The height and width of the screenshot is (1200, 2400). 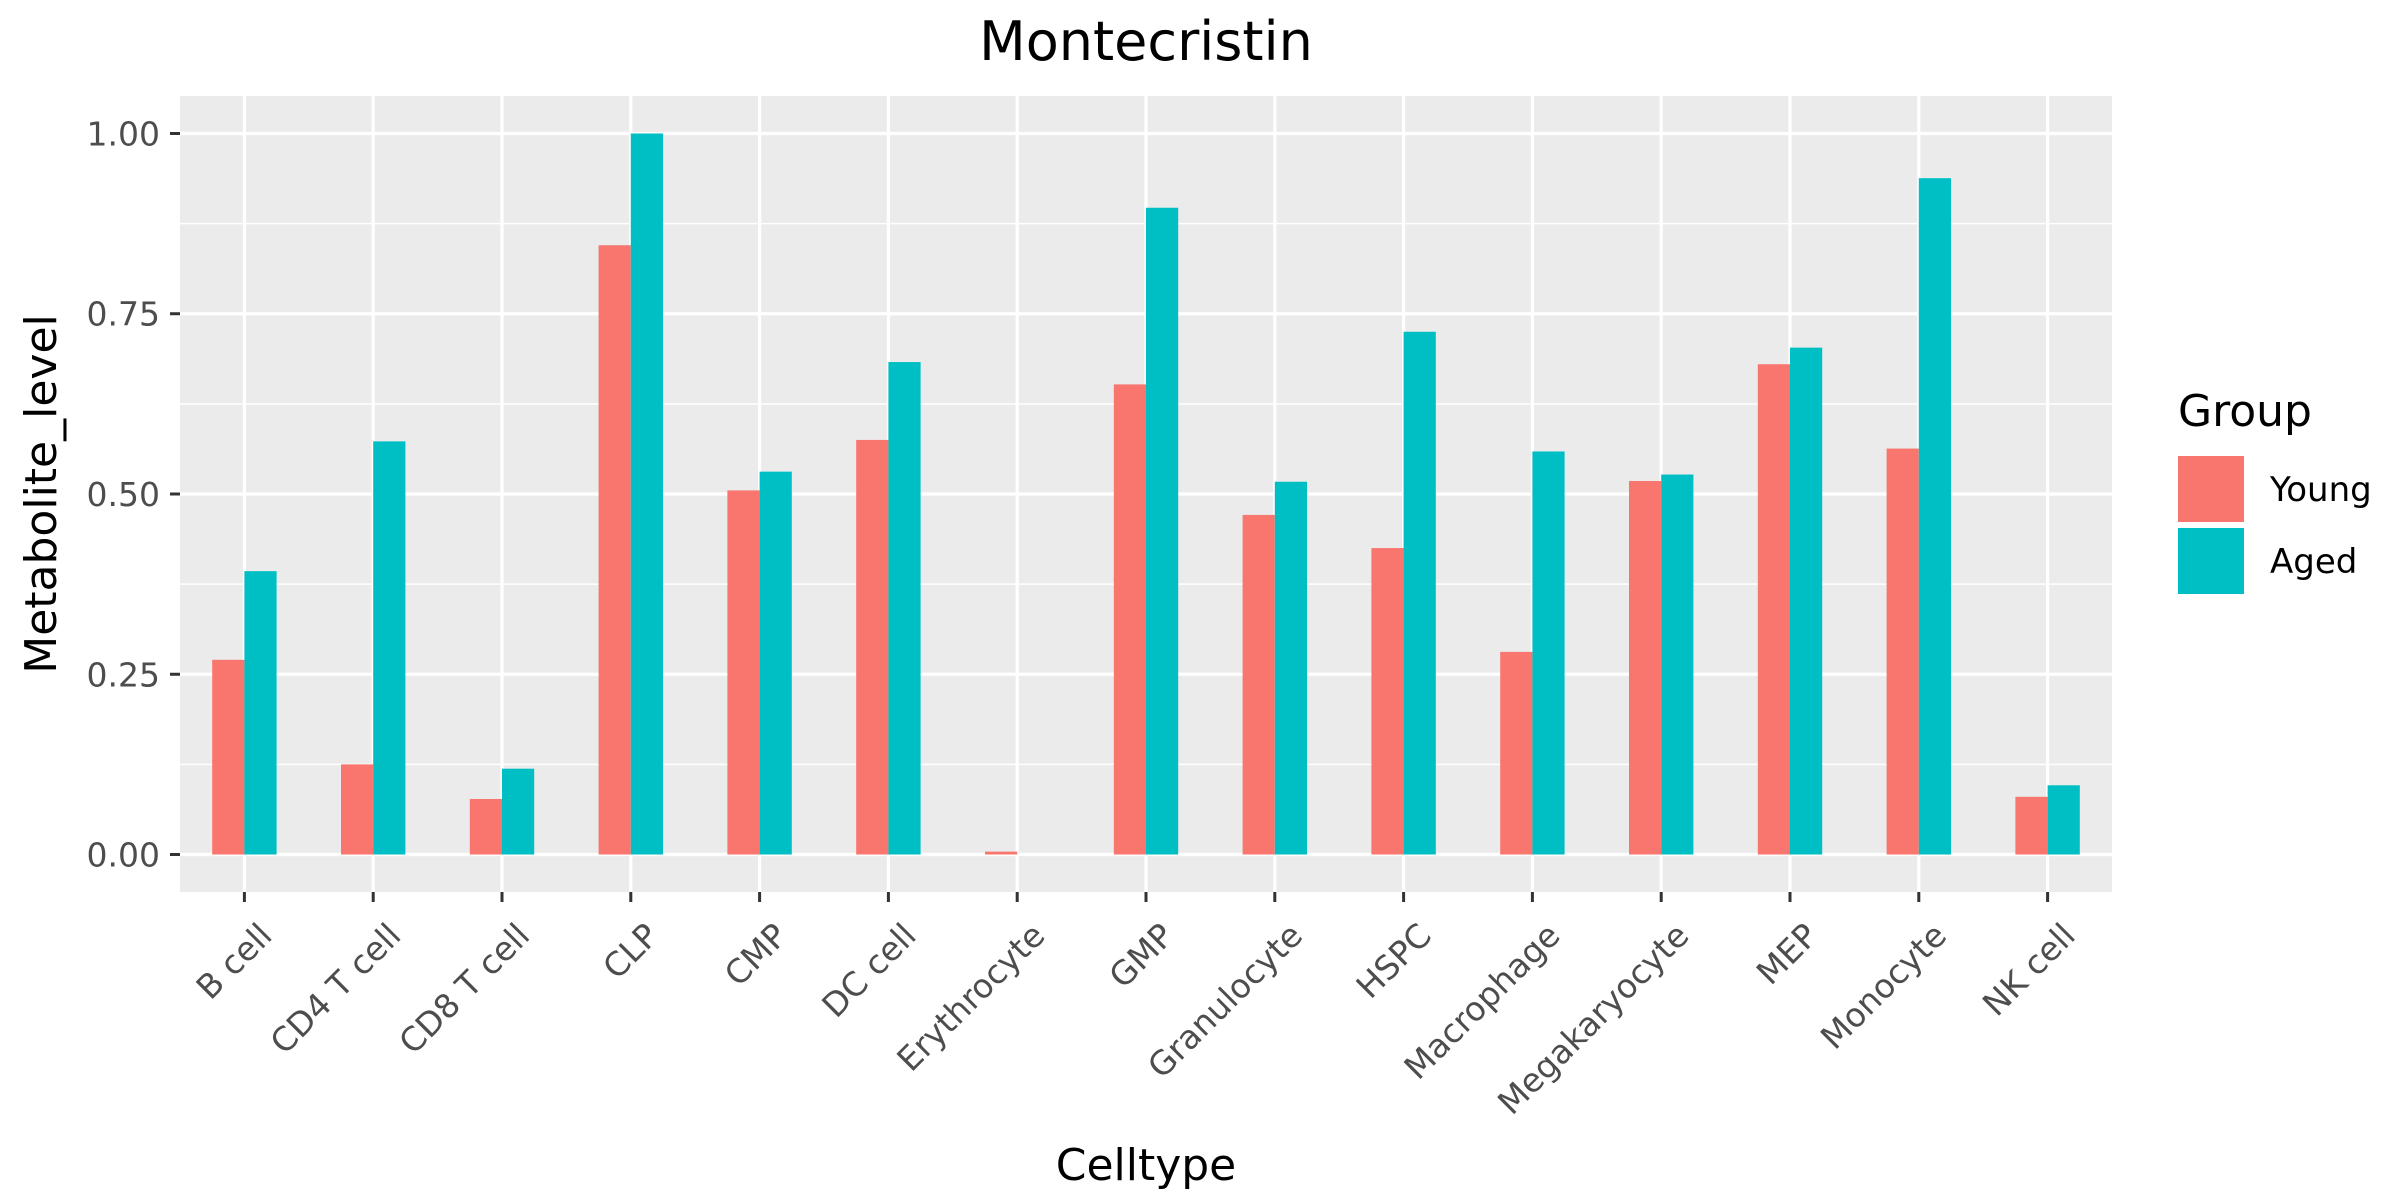 What do you see at coordinates (2063, 820) in the screenshot?
I see `bar-aged-nk-cell` at bounding box center [2063, 820].